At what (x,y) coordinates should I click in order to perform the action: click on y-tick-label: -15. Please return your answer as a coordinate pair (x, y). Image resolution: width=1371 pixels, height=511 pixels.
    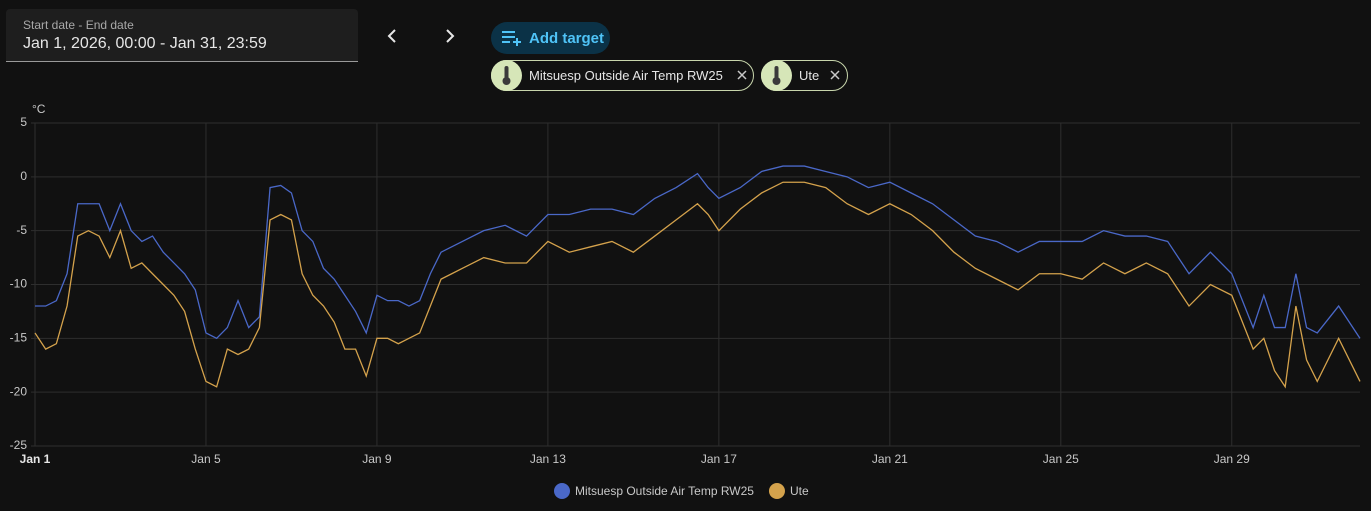
    Looking at the image, I should click on (19, 338).